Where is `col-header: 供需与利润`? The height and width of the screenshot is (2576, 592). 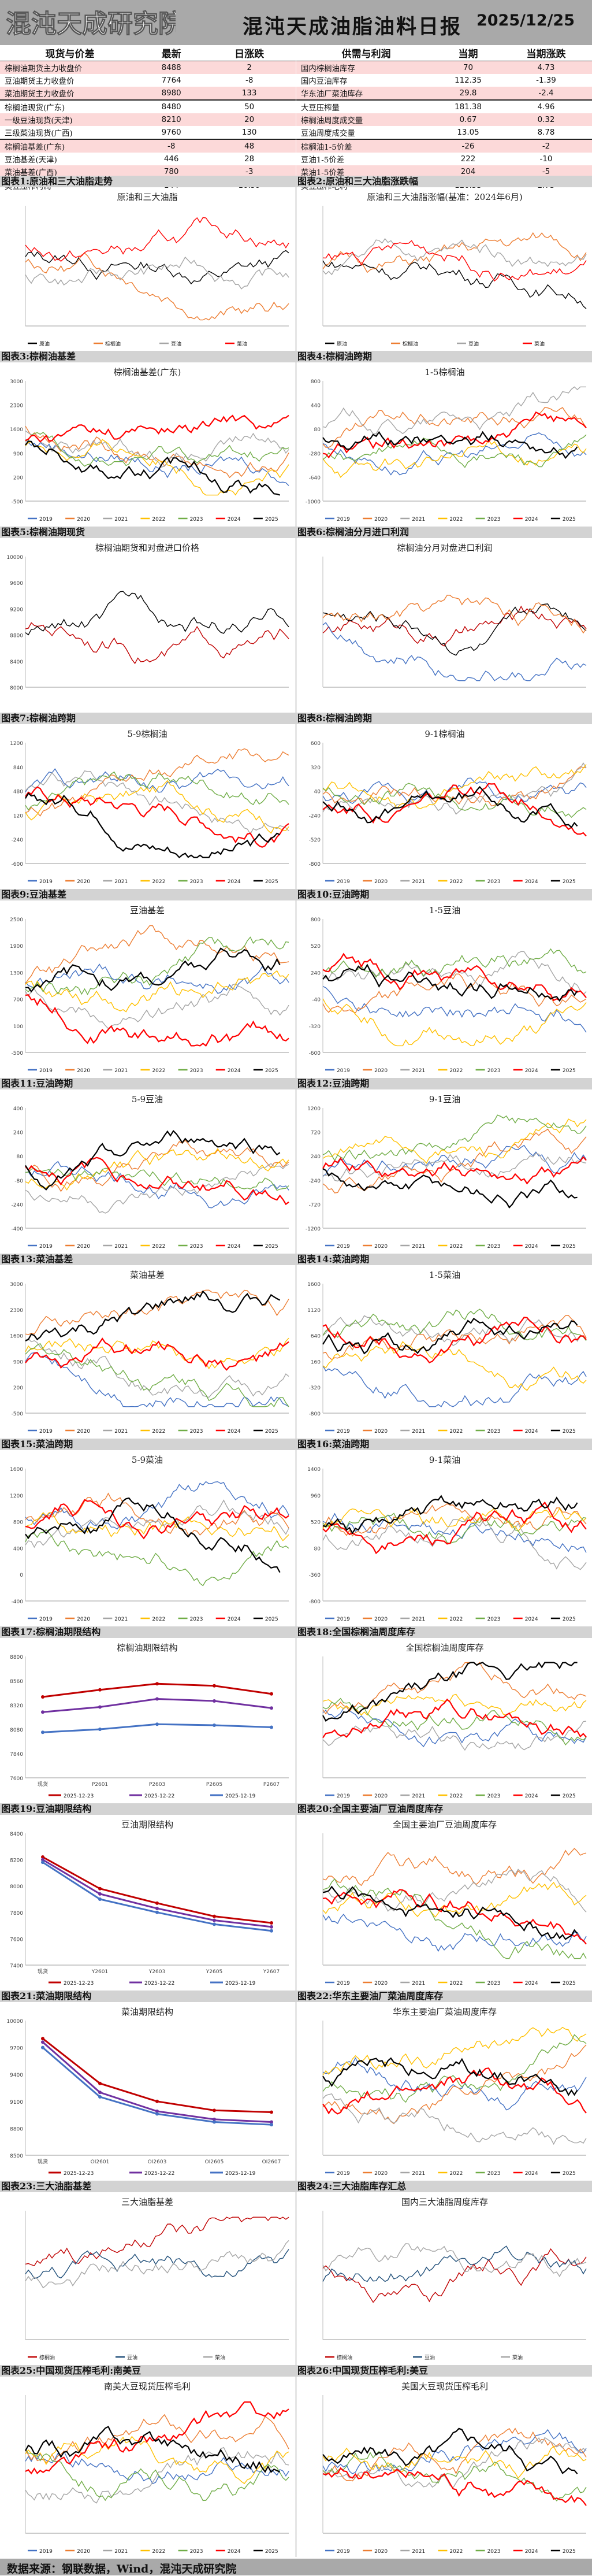 col-header: 供需与利润 is located at coordinates (366, 53).